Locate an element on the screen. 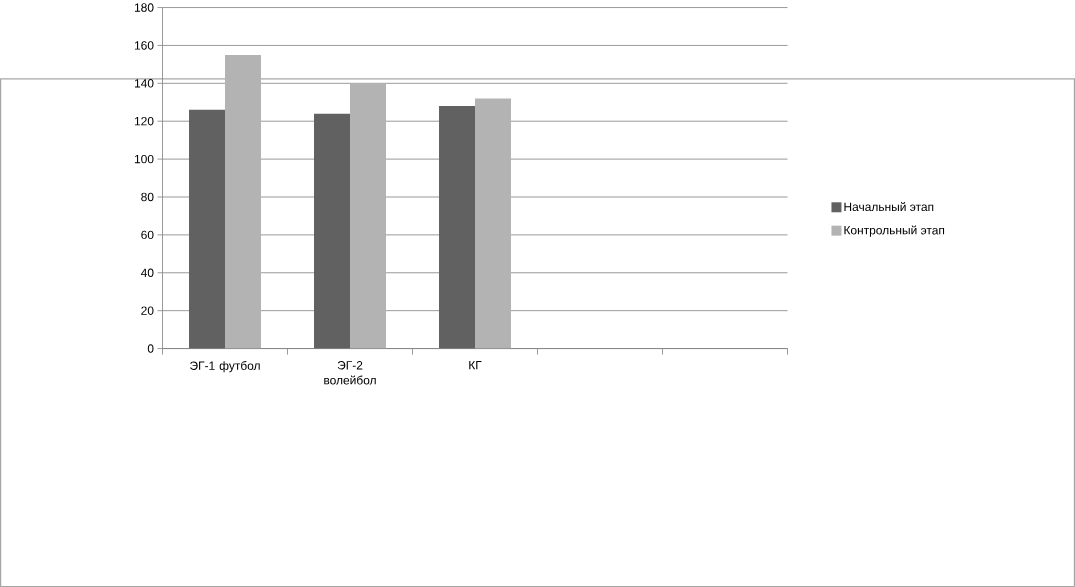 The width and height of the screenshot is (1075, 587). y-tick-label: 40 is located at coordinates (147, 272).